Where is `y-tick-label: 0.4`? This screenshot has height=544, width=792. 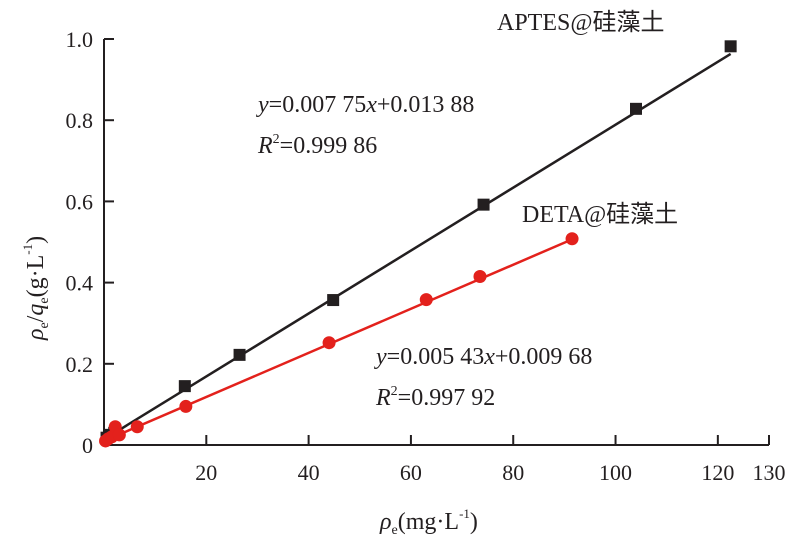 y-tick-label: 0.4 is located at coordinates (80, 283).